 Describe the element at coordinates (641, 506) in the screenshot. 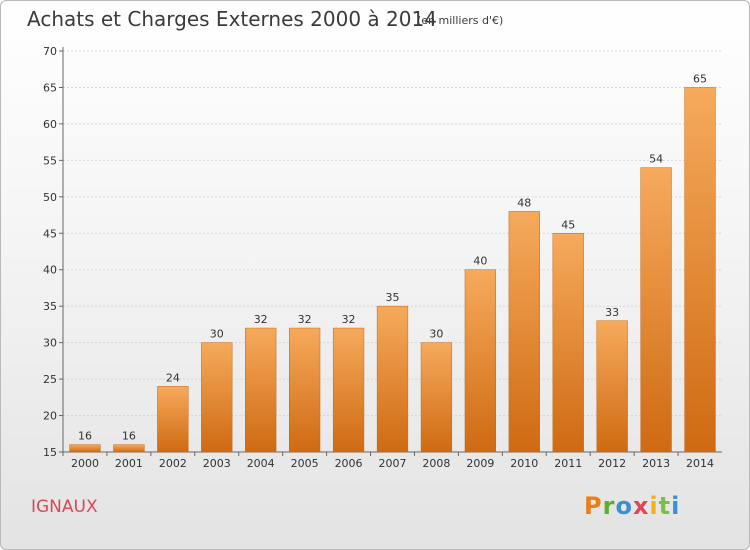

I see `logo-letter: x` at that location.